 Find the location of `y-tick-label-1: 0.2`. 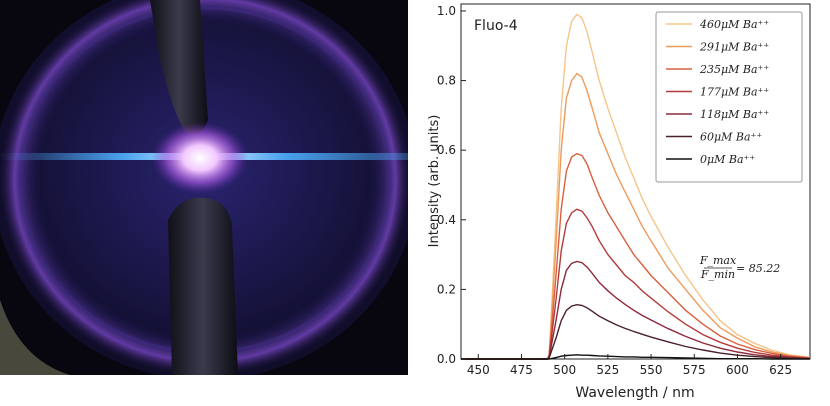

y-tick-label-1: 0.2 is located at coordinates (446, 289).